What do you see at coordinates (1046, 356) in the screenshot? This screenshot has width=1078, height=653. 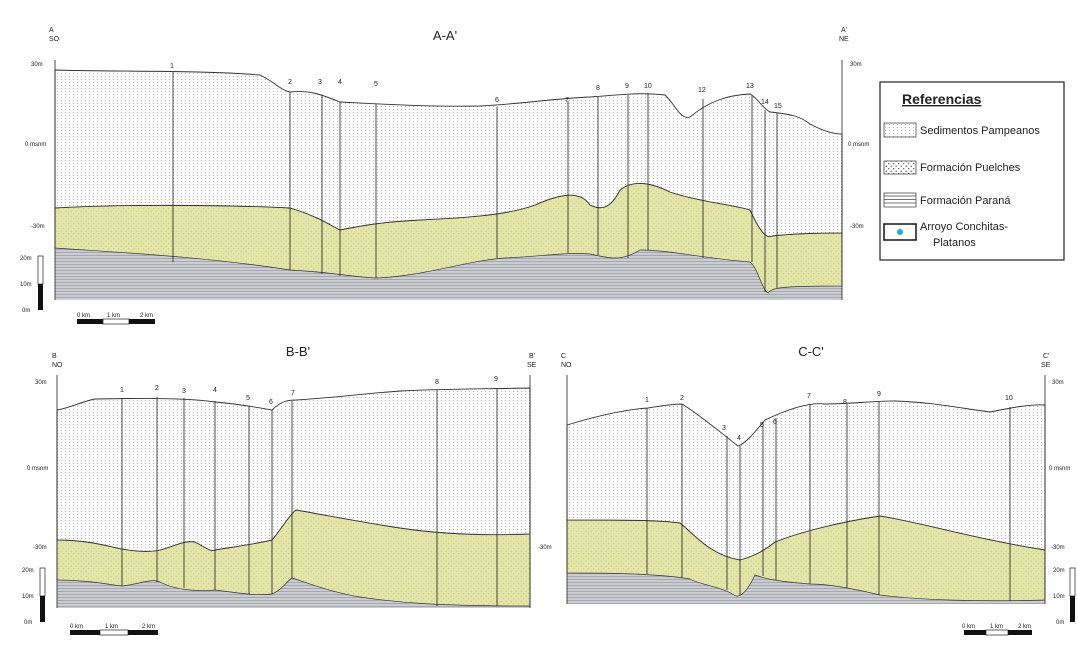 I see `right-end-label: C'` at bounding box center [1046, 356].